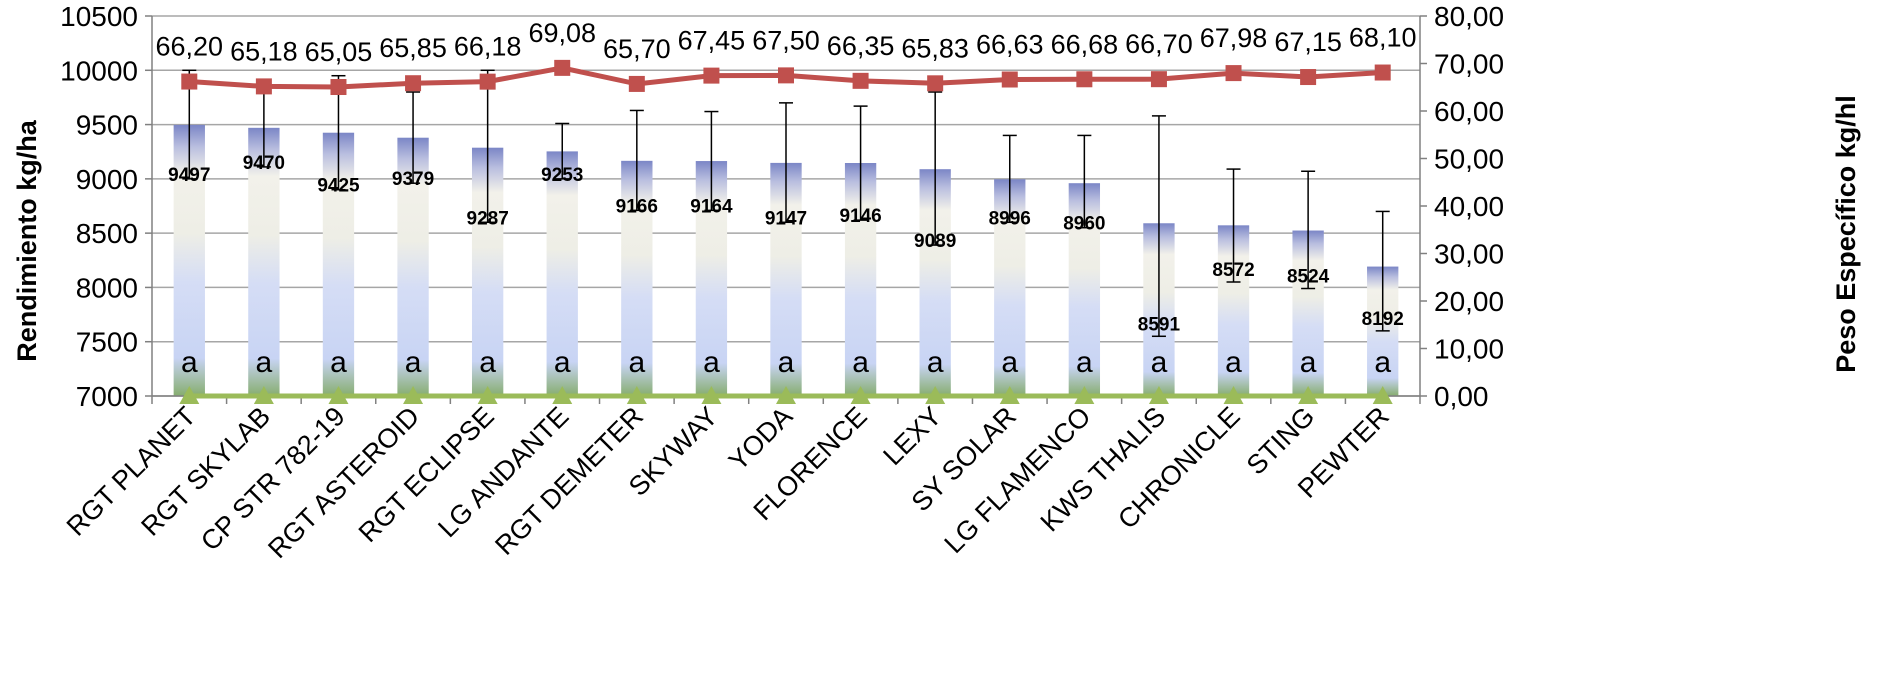  What do you see at coordinates (1383, 38) in the screenshot?
I see `line-value-label: 68,10` at bounding box center [1383, 38].